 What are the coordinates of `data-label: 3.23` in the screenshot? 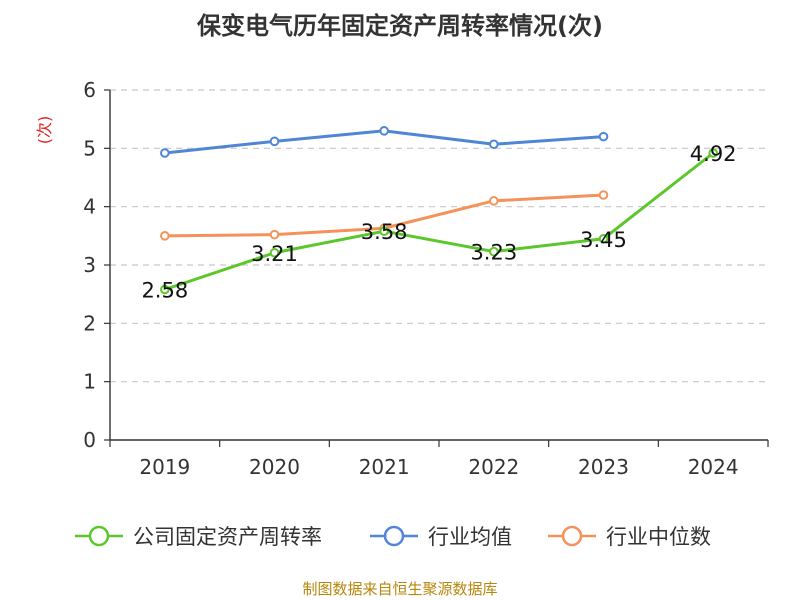 It's located at (493, 253).